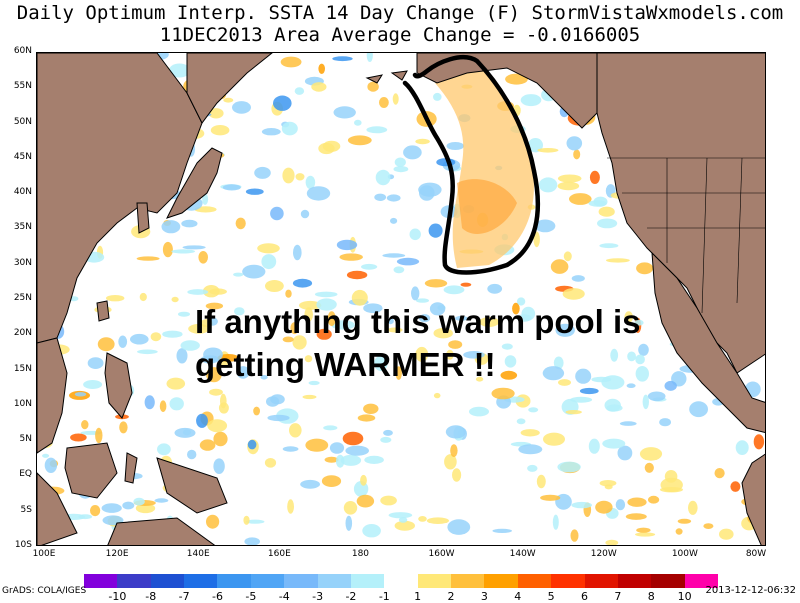 The image size is (800, 603). Describe the element at coordinates (22, 368) in the screenshot. I see `lat-label: 15N` at that location.